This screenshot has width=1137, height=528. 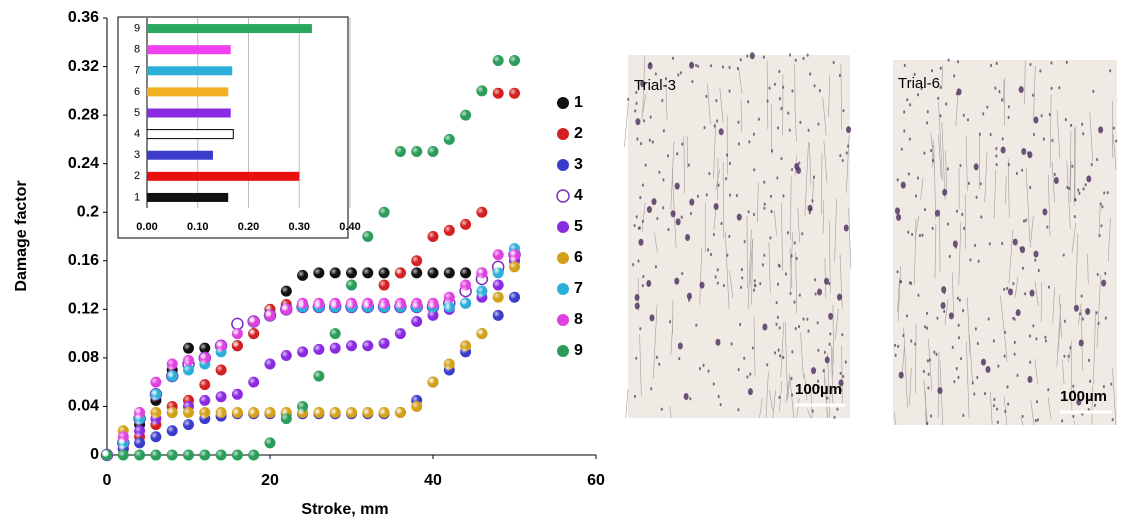 I want to click on y-tick-label: 5, so click(x=137, y=113).